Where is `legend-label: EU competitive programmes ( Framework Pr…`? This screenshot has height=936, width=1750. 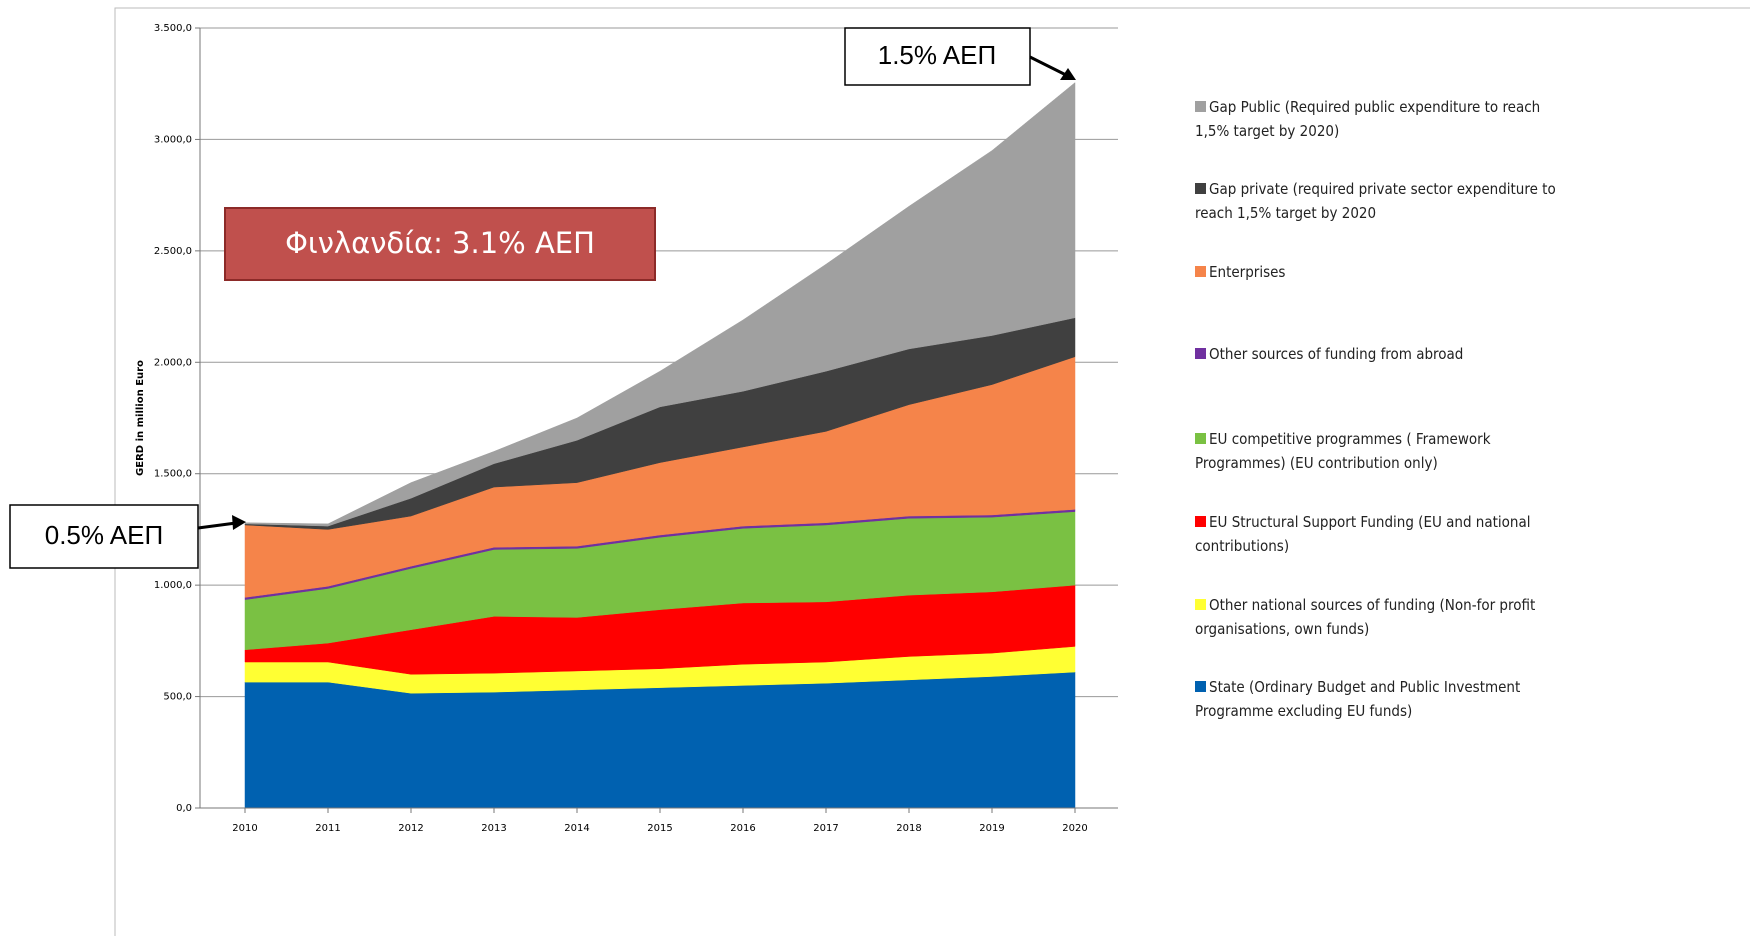 legend-label: EU competitive programmes ( Framework Pr… is located at coordinates (1343, 451).